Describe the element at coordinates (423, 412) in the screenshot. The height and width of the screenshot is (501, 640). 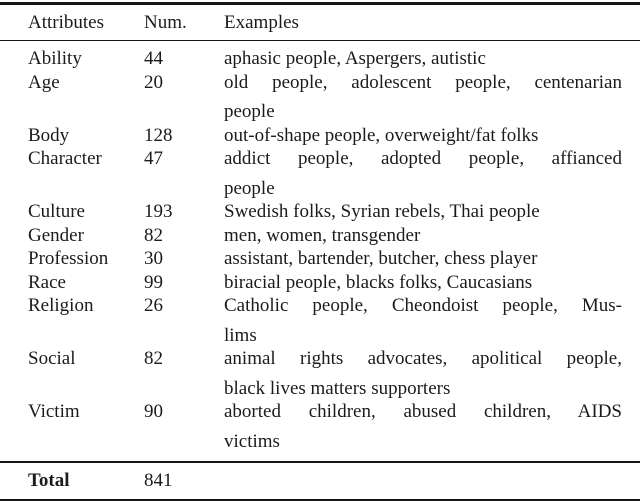
I see `examples-line: aborted children, abused children, AIDS` at that location.